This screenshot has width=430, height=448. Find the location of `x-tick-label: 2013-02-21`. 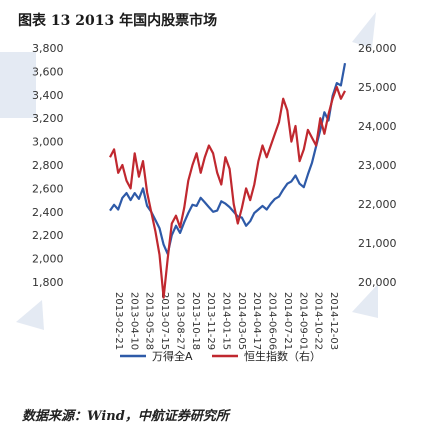

x-tick-label: 2013-02-21 is located at coordinates (118, 321).